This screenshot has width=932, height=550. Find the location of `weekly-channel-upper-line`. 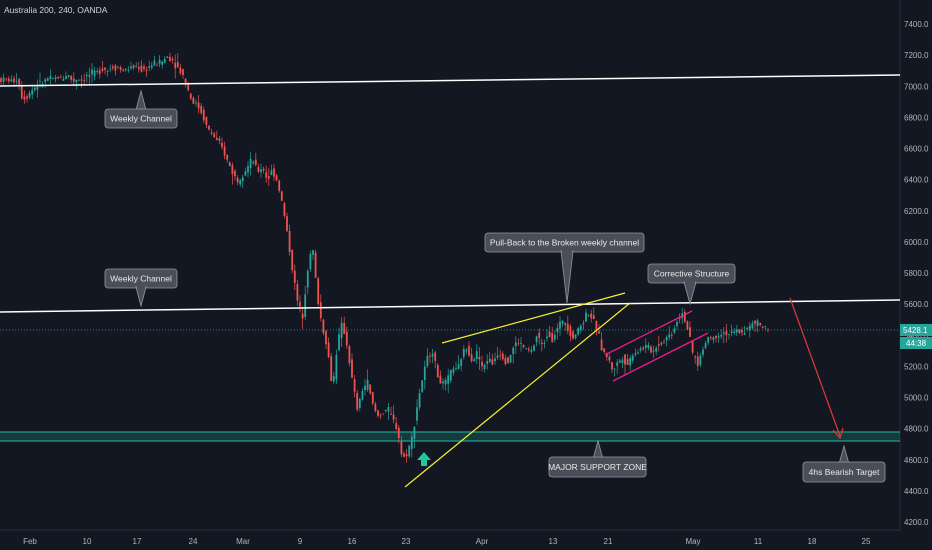

weekly-channel-upper-line is located at coordinates (450, 80).